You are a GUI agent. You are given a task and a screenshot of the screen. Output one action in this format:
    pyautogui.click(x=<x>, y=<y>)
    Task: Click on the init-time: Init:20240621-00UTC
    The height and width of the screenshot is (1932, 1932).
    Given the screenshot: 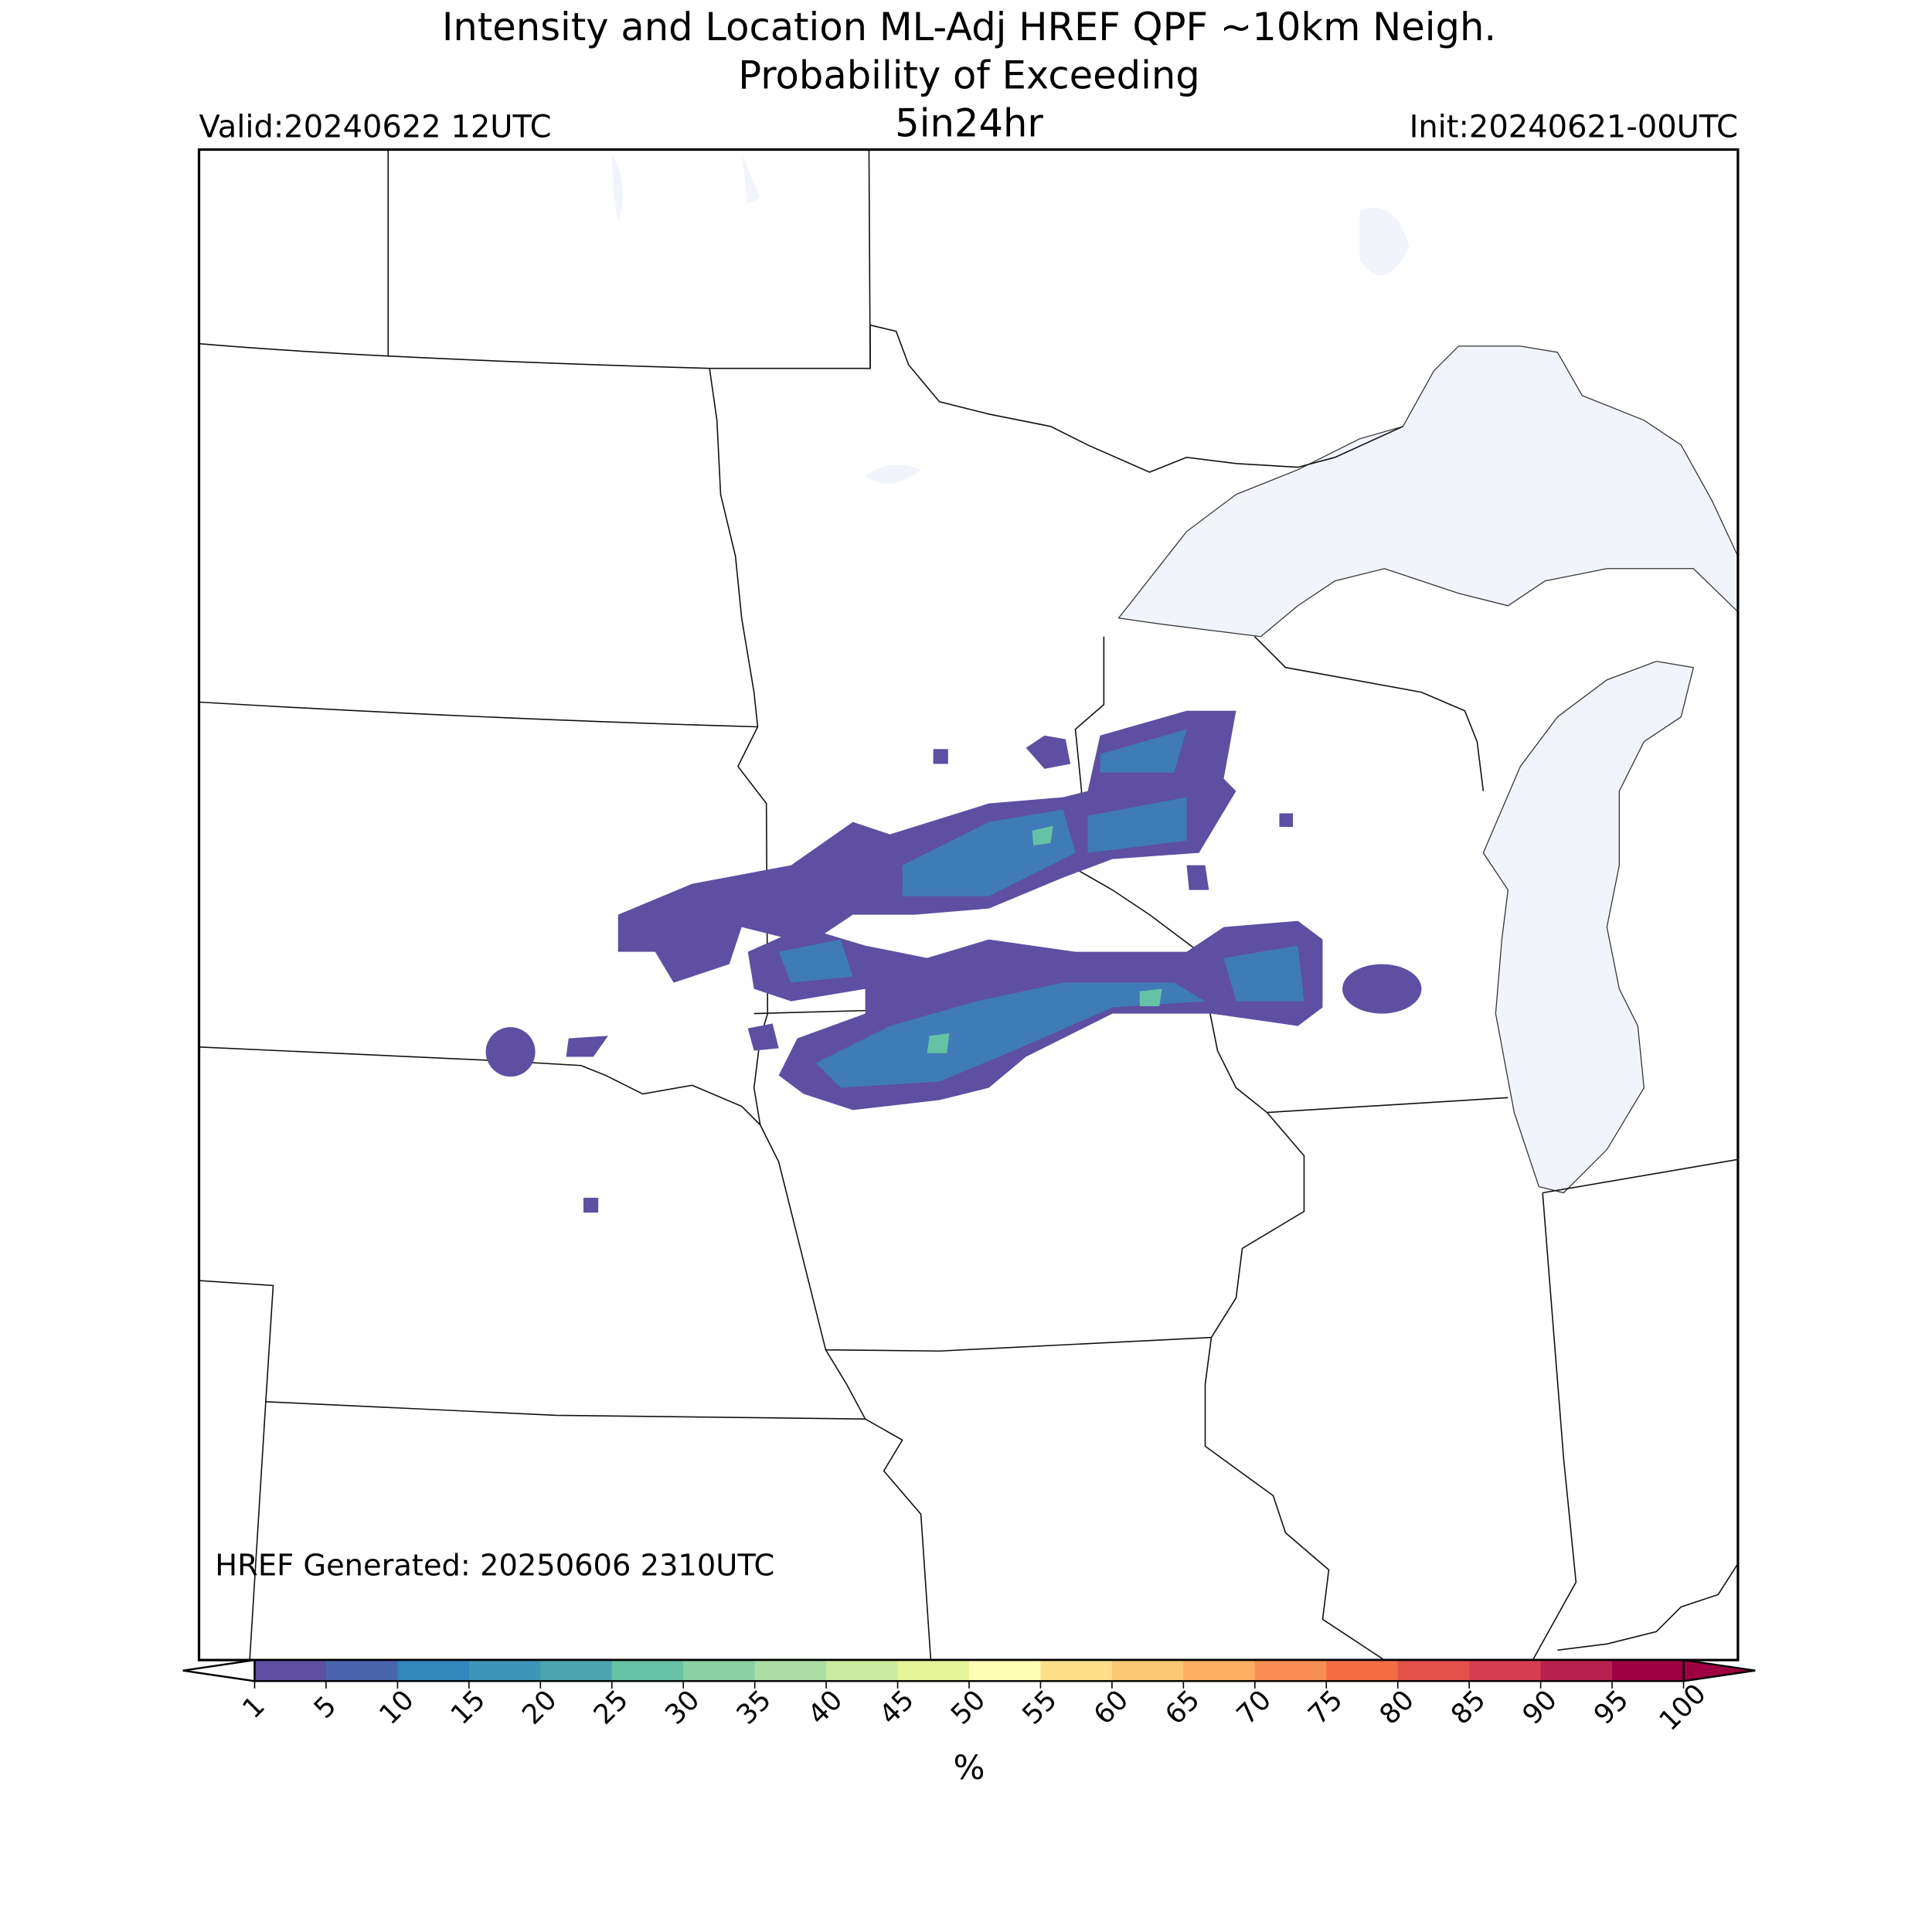 What is the action you would take?
    pyautogui.click(x=1574, y=127)
    